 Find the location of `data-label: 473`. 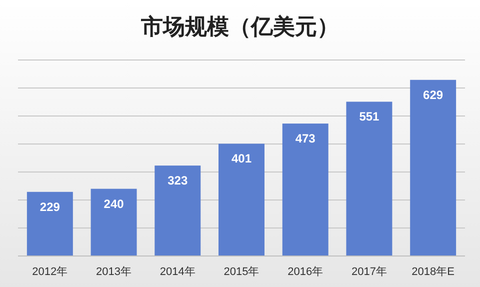

data-label: 473 is located at coordinates (305, 139).